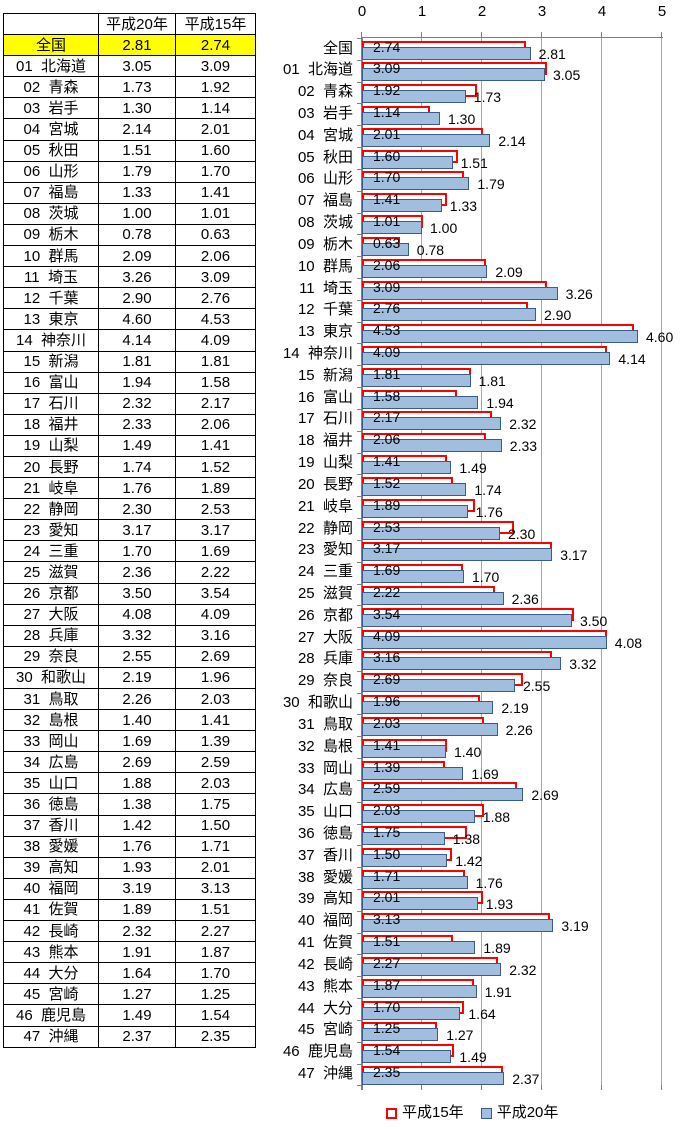  Describe the element at coordinates (137, 24) in the screenshot. I see `table-header-h20: 平成20年` at that location.